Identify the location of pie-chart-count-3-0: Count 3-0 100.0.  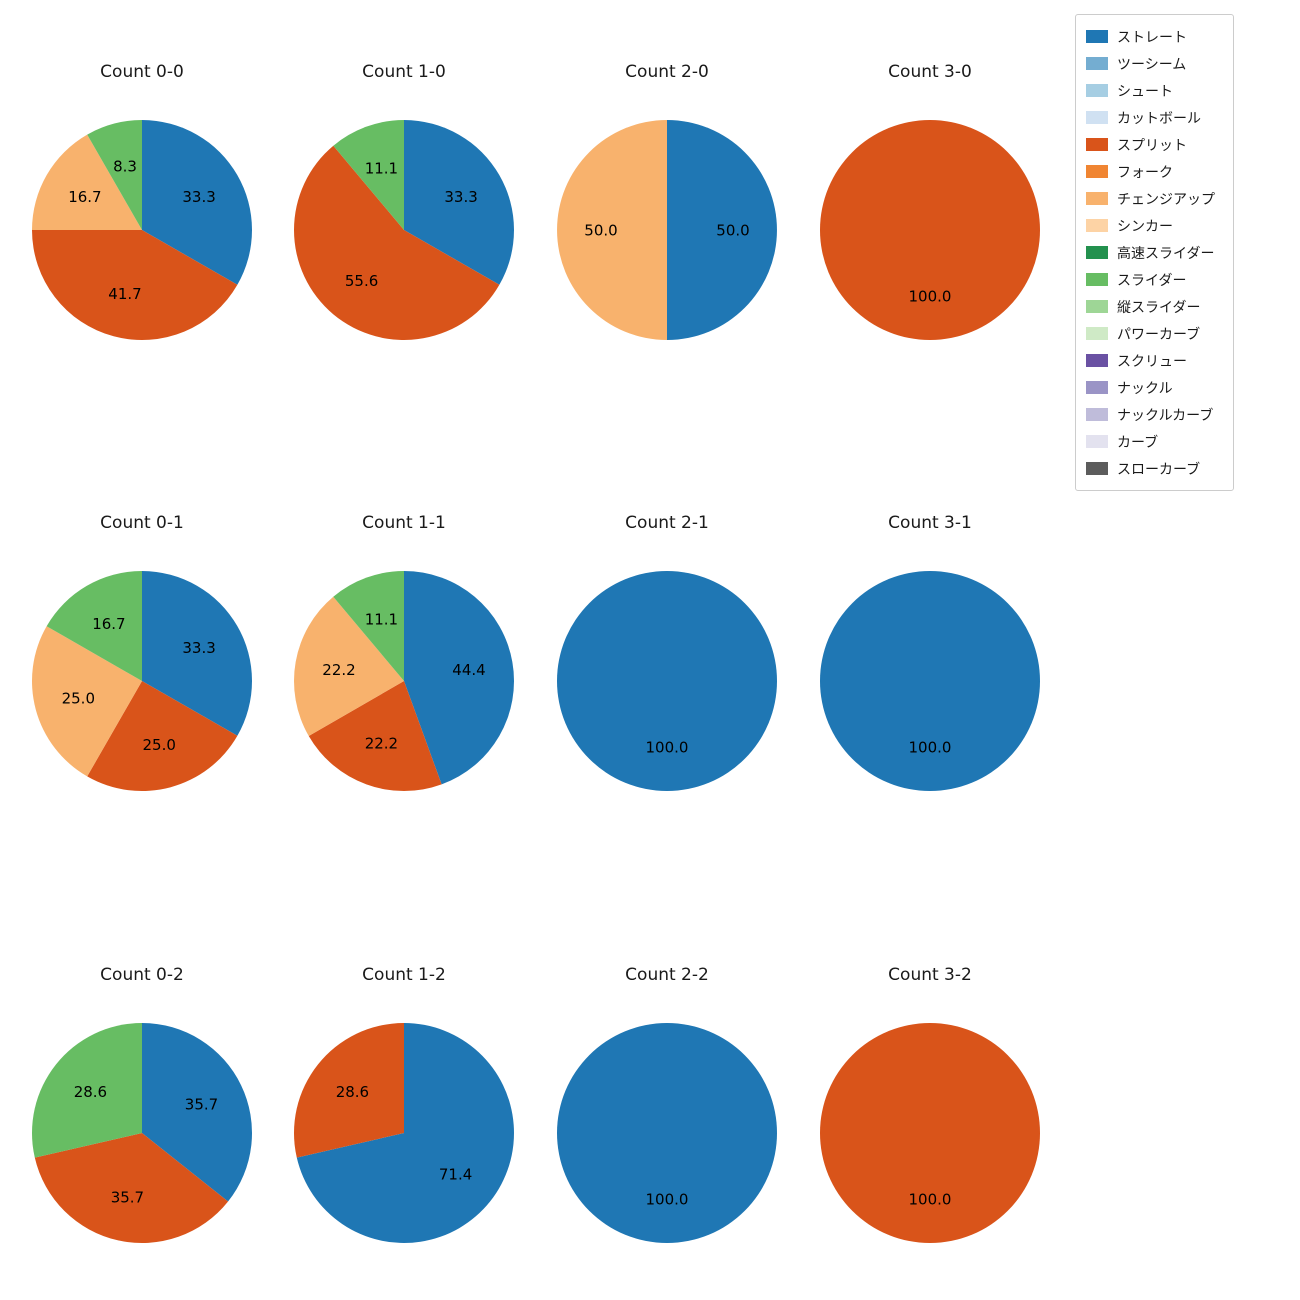
(930, 205).